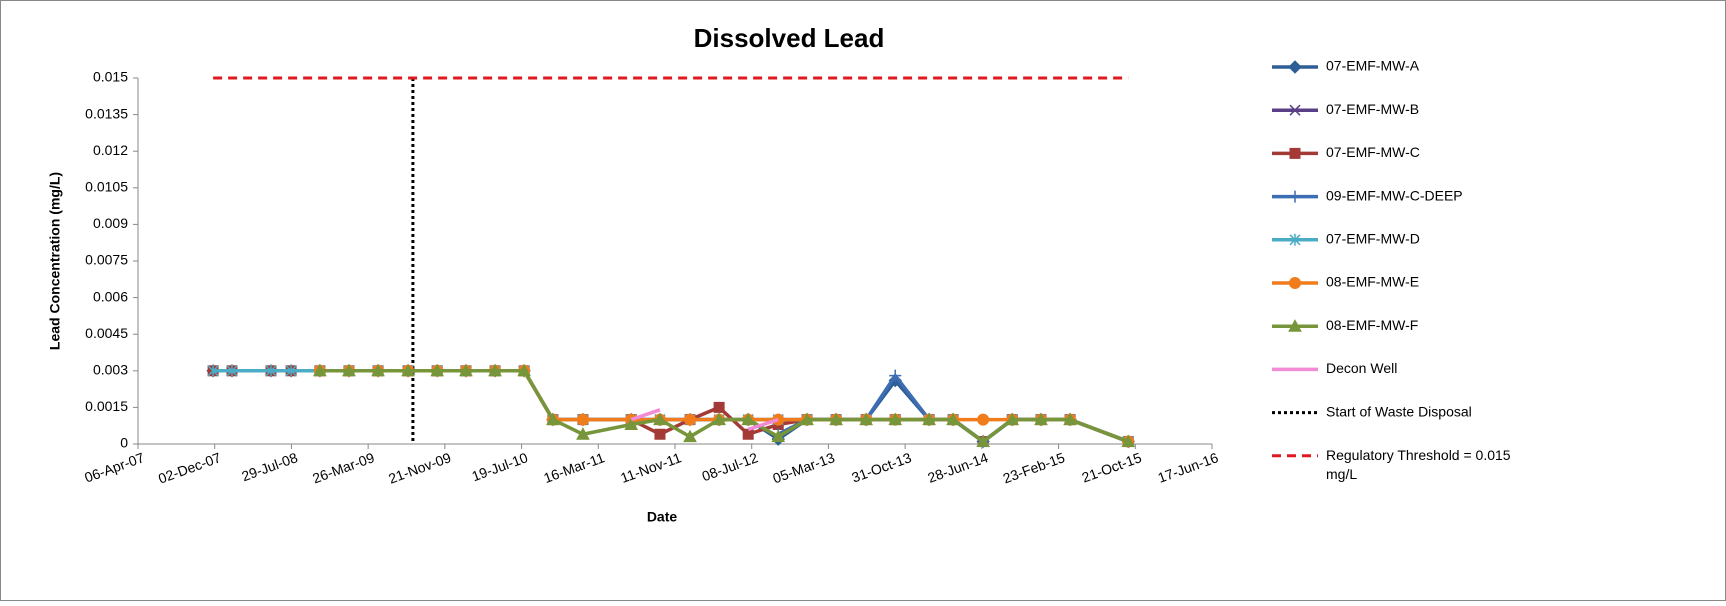 This screenshot has width=1726, height=606. Describe the element at coordinates (110, 77) in the screenshot. I see `y-tick-label: 0.015` at that location.